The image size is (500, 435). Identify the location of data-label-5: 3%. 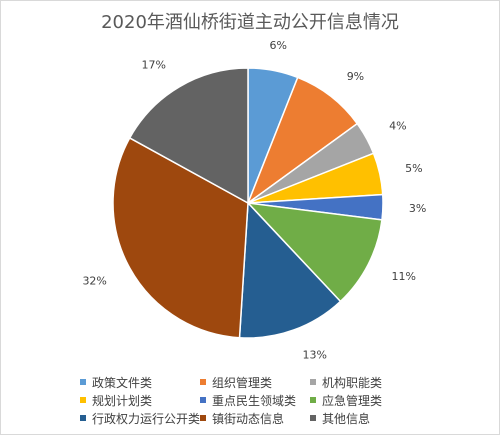
(417, 208).